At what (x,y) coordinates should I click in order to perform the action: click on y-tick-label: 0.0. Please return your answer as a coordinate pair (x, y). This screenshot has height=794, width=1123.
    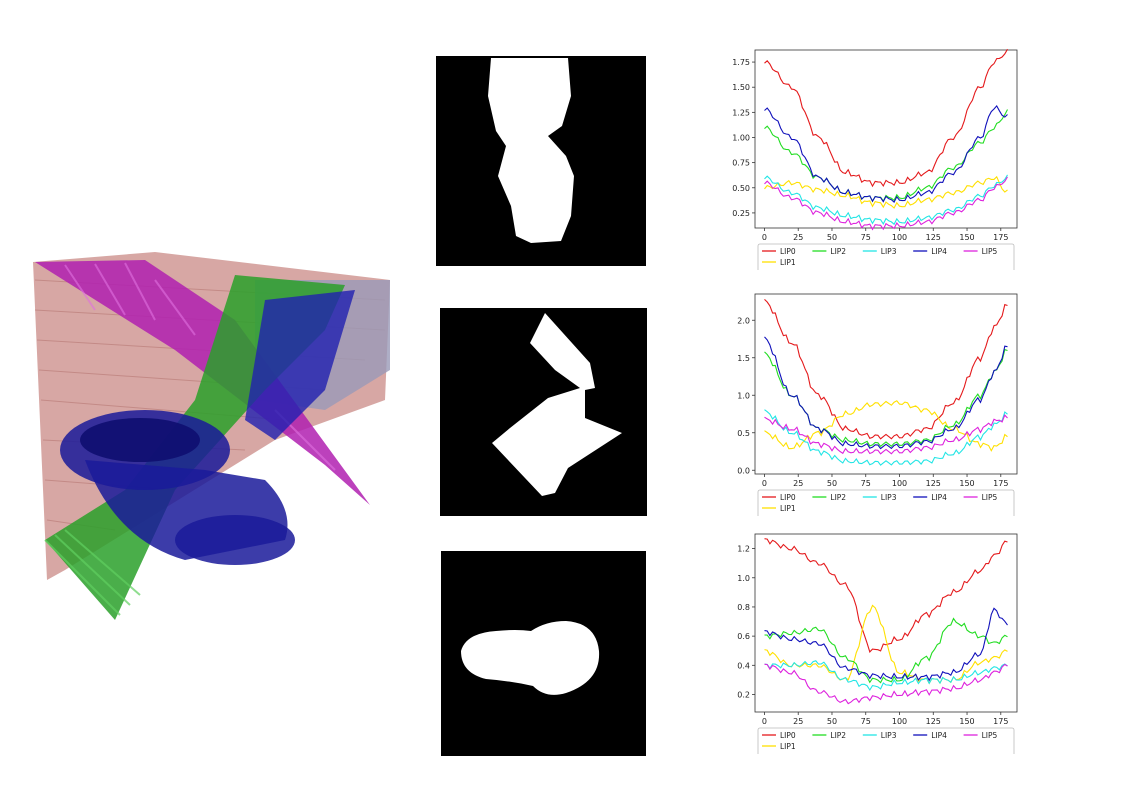
    Looking at the image, I should click on (743, 470).